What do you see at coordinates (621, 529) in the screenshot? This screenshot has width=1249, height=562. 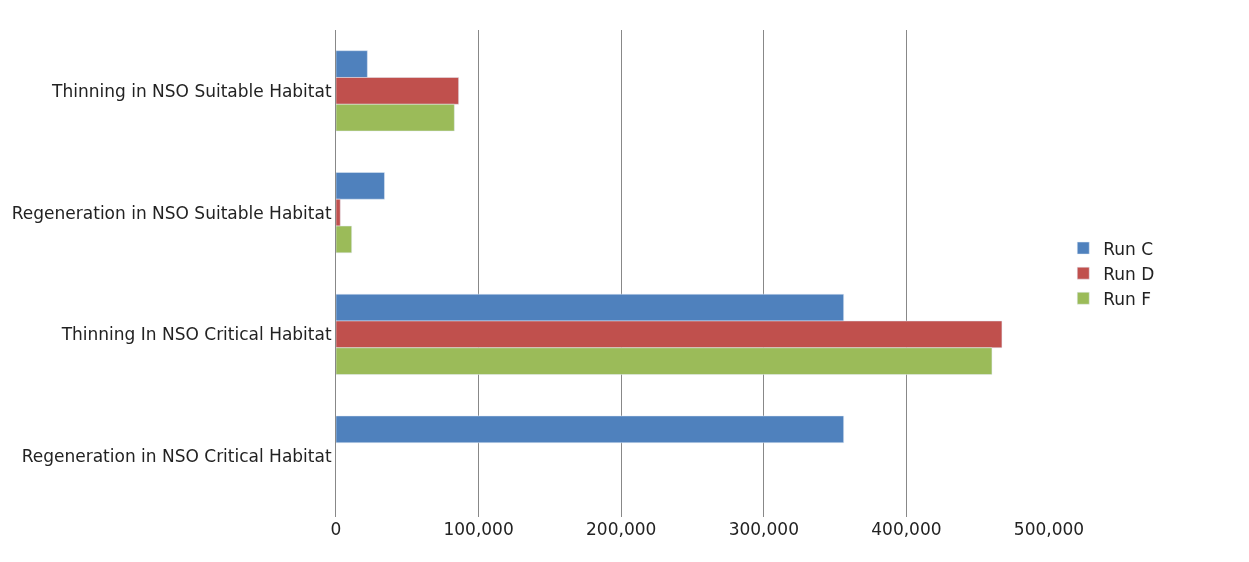 I see `x-tick-label: 200,000` at bounding box center [621, 529].